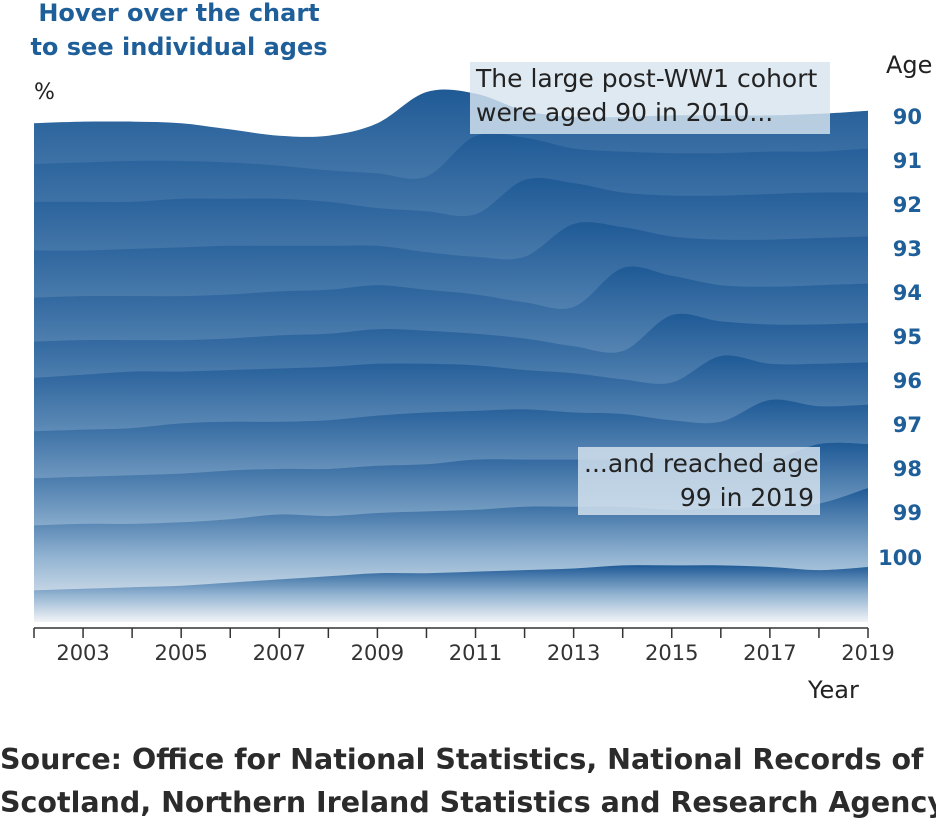 This screenshot has height=824, width=936. I want to click on age-label-92: 92, so click(907, 205).